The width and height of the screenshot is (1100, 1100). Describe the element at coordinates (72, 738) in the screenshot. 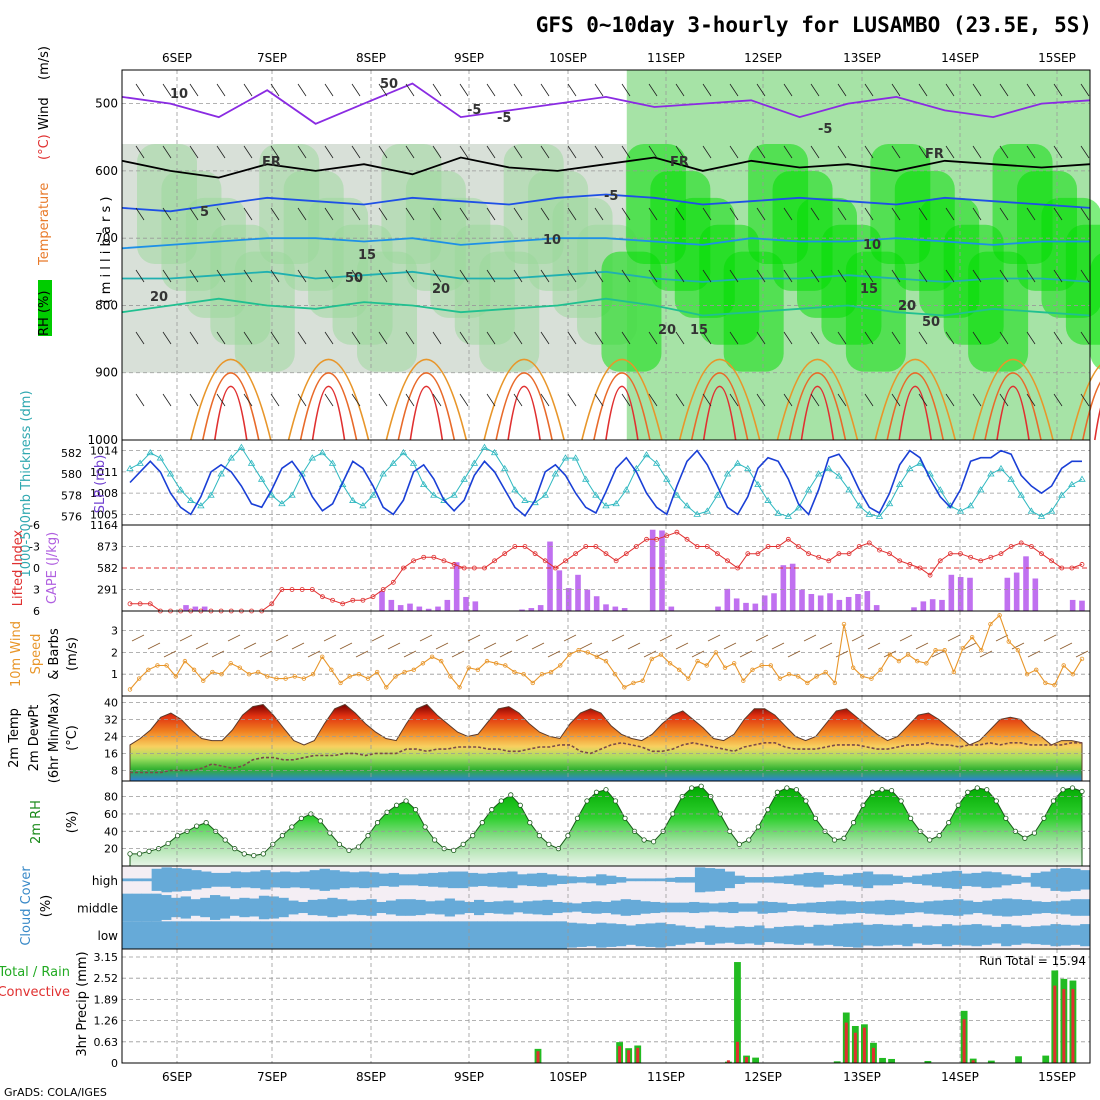

I see `temperature-ylabel: (°C)` at that location.